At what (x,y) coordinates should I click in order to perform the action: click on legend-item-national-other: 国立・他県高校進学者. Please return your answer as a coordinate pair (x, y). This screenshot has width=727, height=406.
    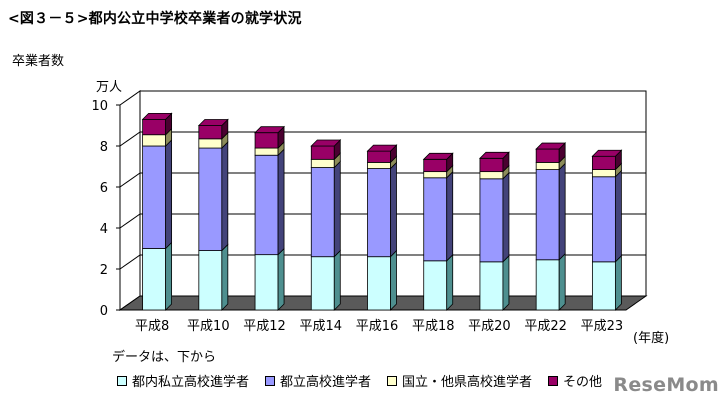
    Looking at the image, I should click on (459, 380).